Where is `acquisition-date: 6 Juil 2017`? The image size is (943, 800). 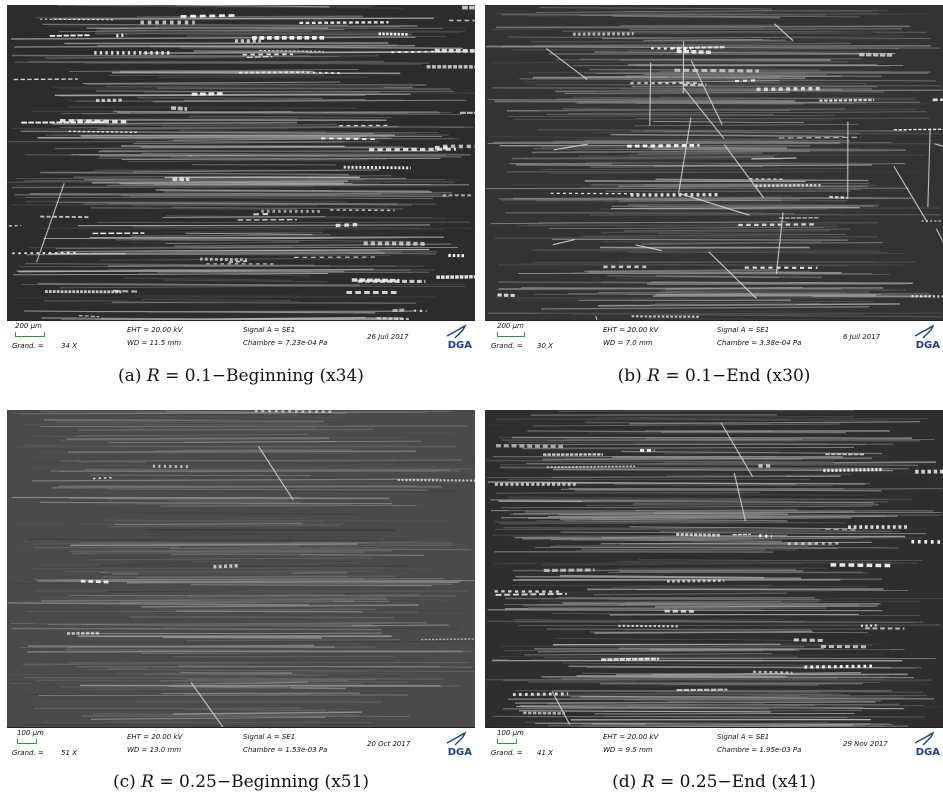
acquisition-date: 6 Juil 2017 is located at coordinates (862, 337).